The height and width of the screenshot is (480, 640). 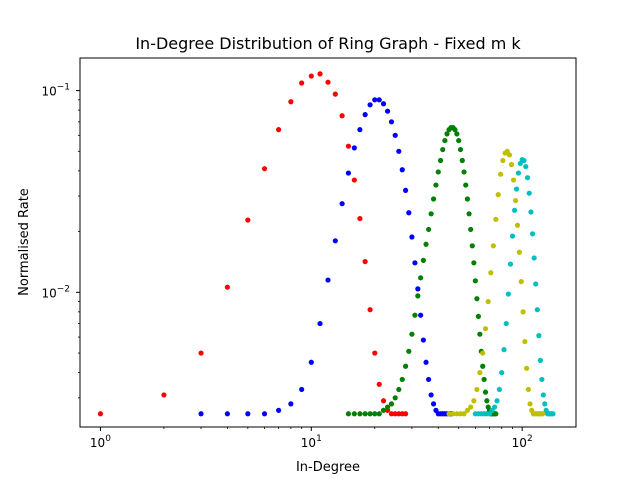 What do you see at coordinates (63, 289) in the screenshot?
I see `y-tick-exponent: −2` at bounding box center [63, 289].